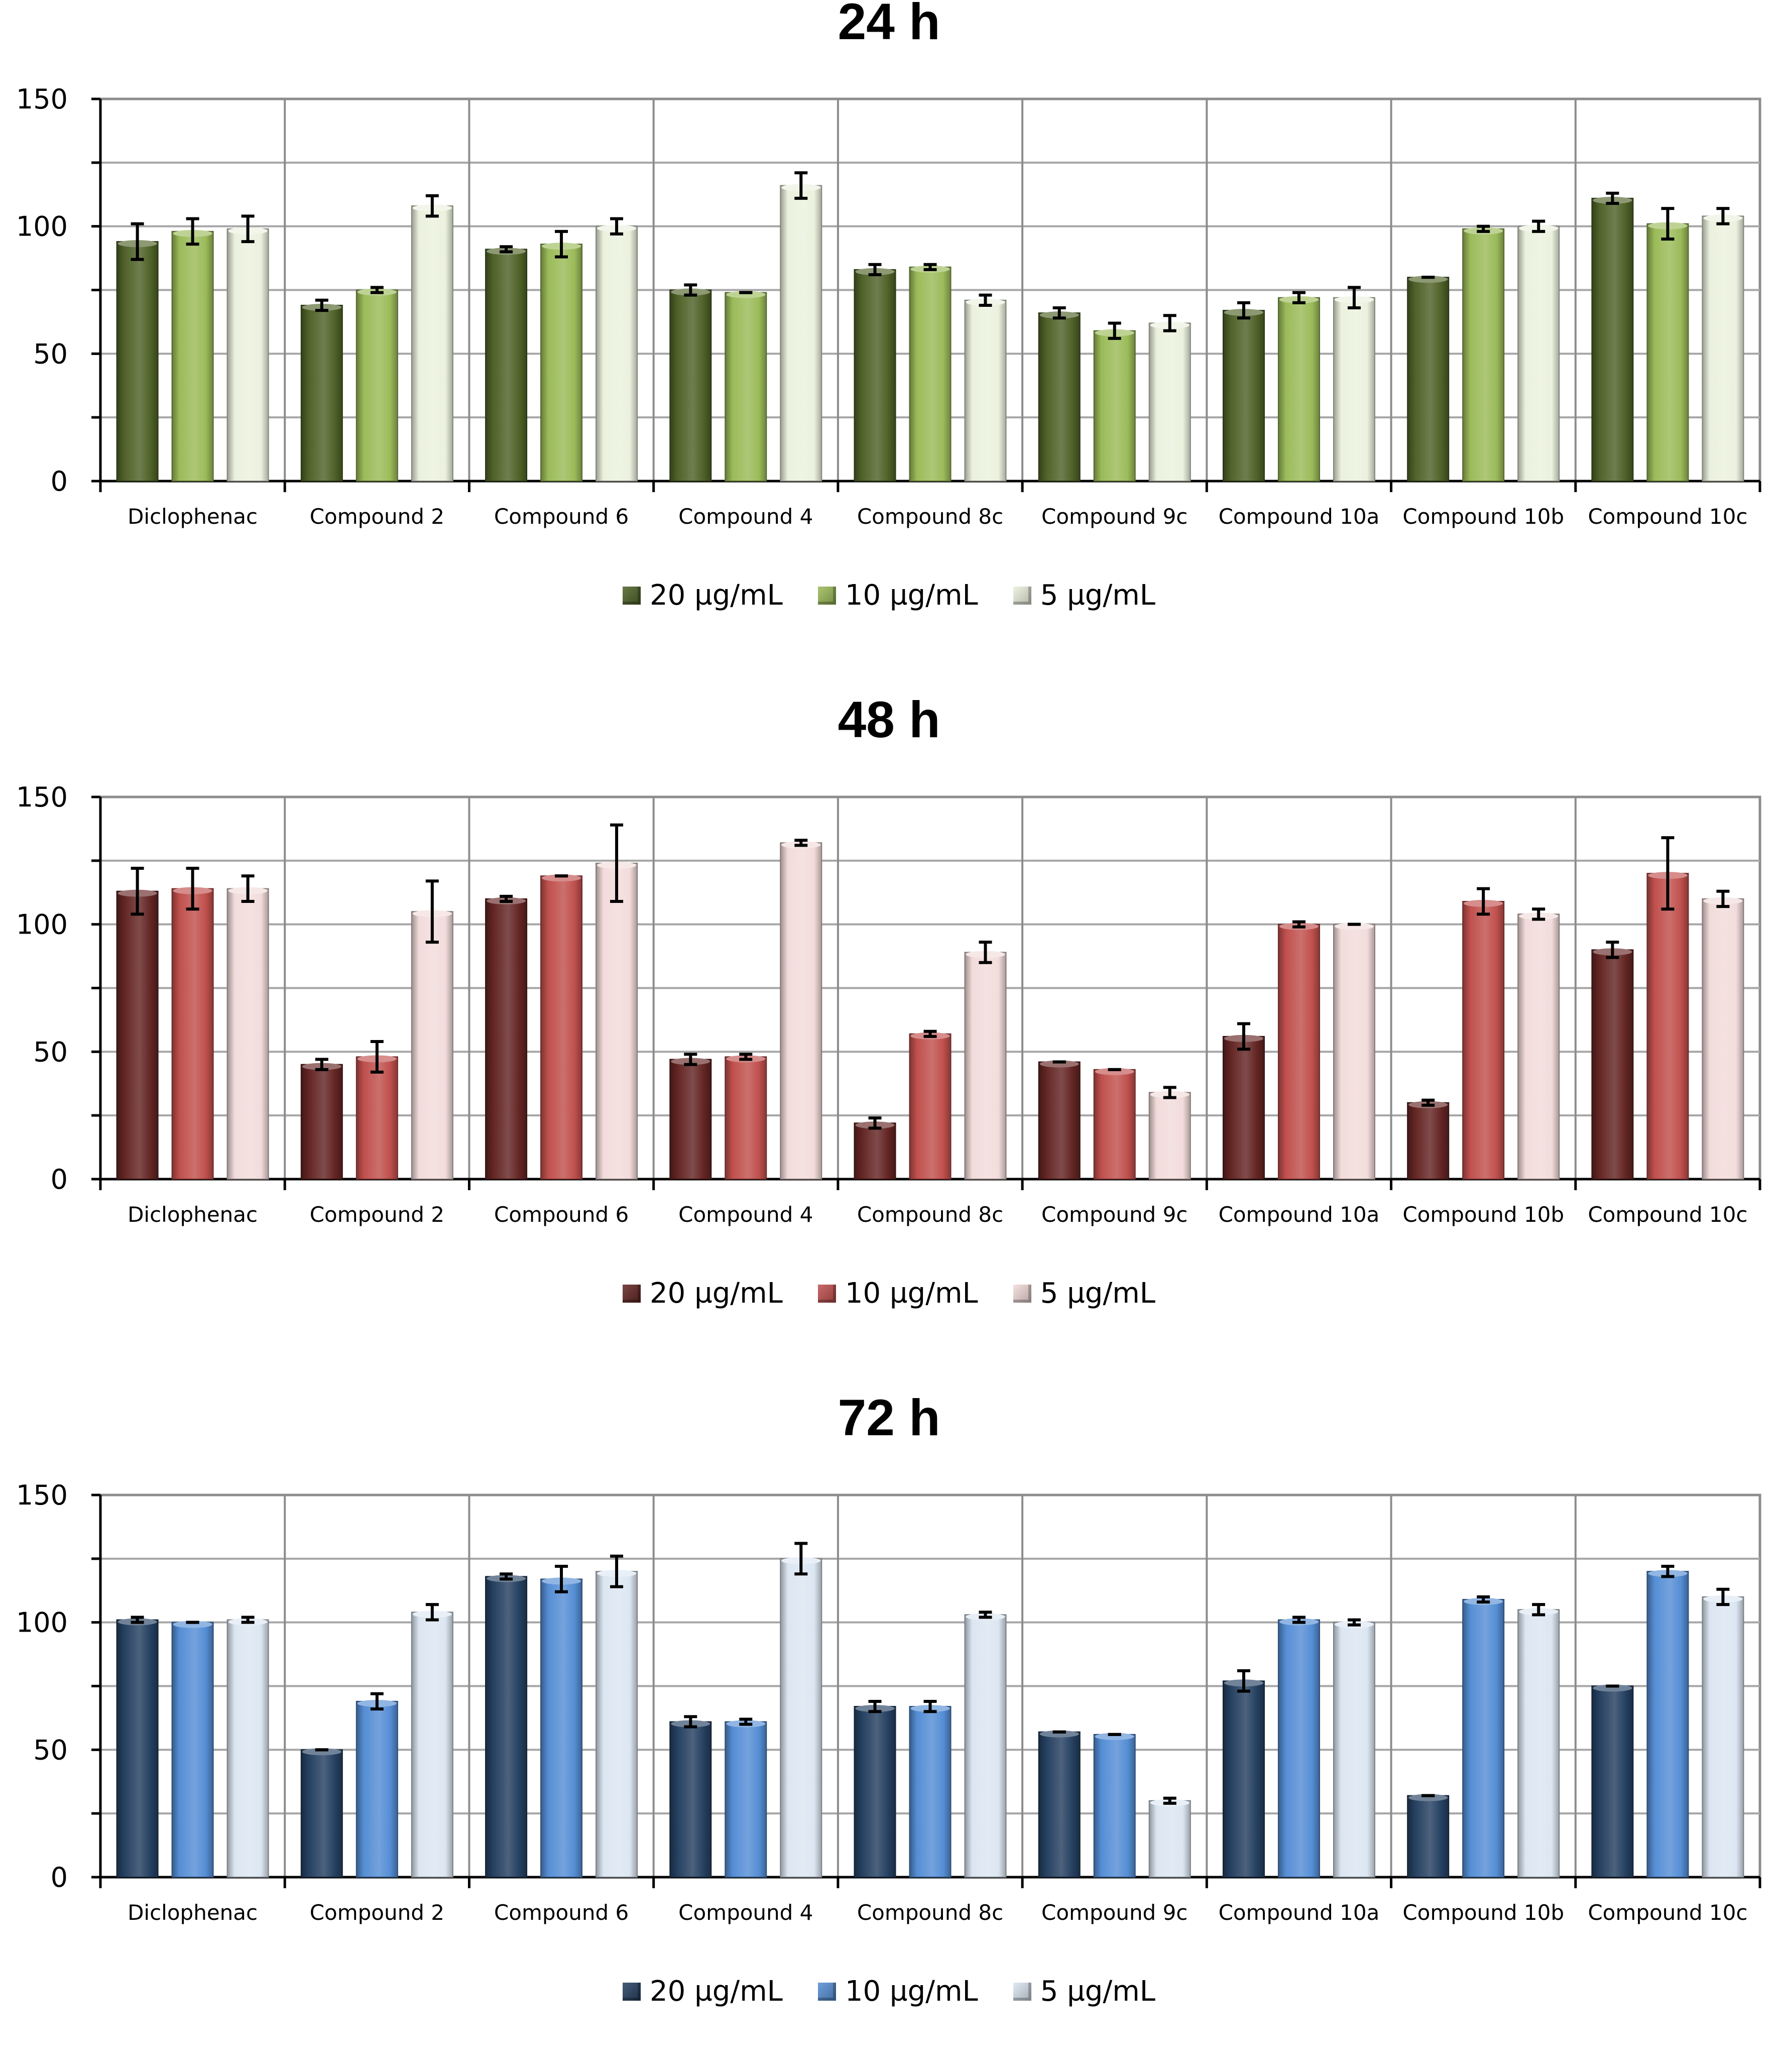 Image resolution: width=1778 pixels, height=2072 pixels. What do you see at coordinates (1084, 595) in the screenshot?
I see `legend-item: 5 µg/mL` at bounding box center [1084, 595].